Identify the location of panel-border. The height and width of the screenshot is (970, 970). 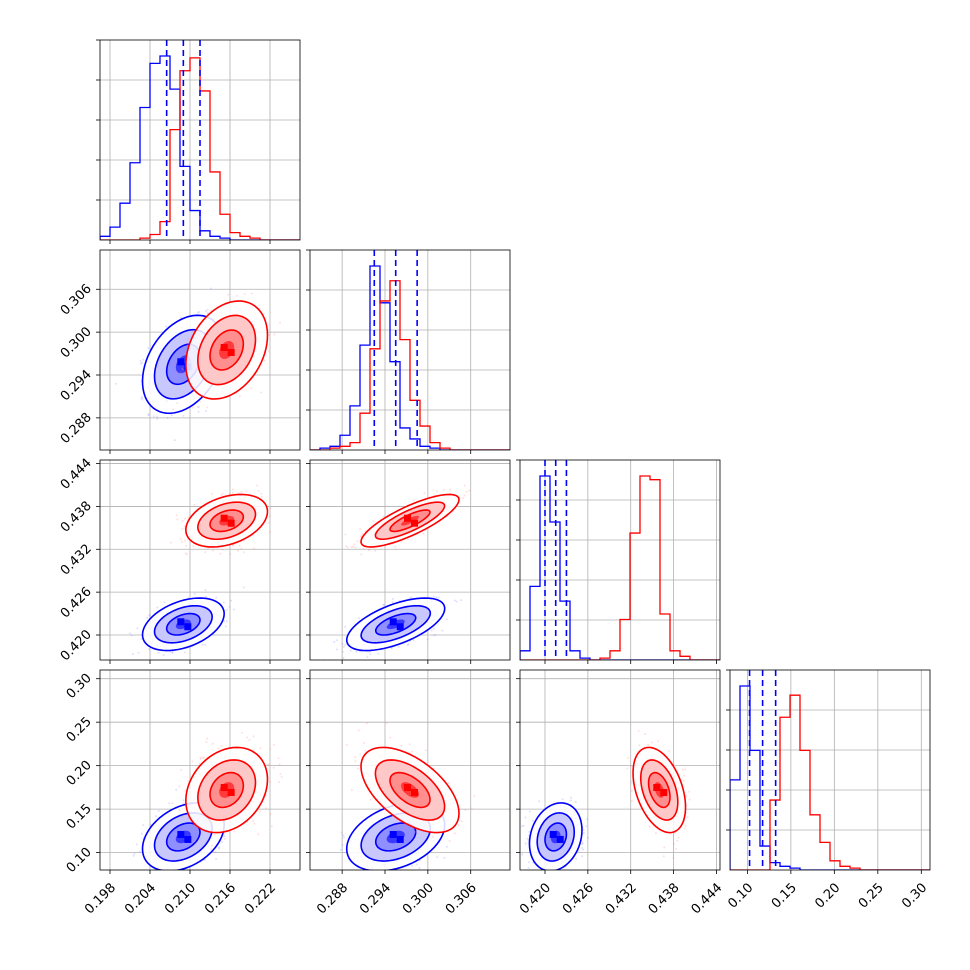
(410, 560).